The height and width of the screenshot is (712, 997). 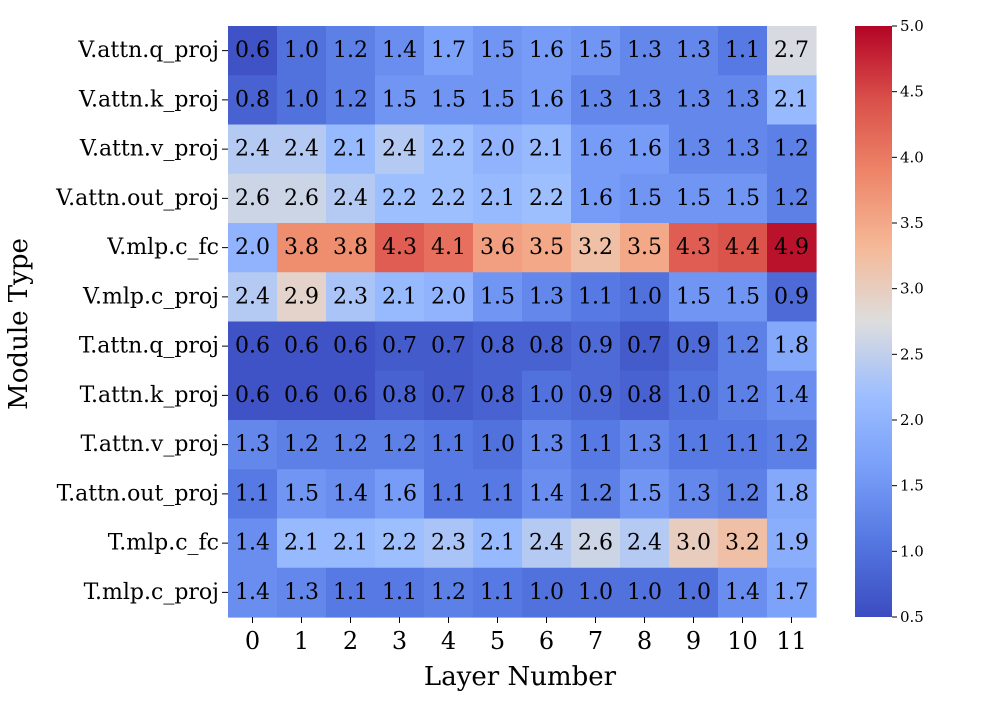 I want to click on x-tick-label: 0, so click(x=252, y=641).